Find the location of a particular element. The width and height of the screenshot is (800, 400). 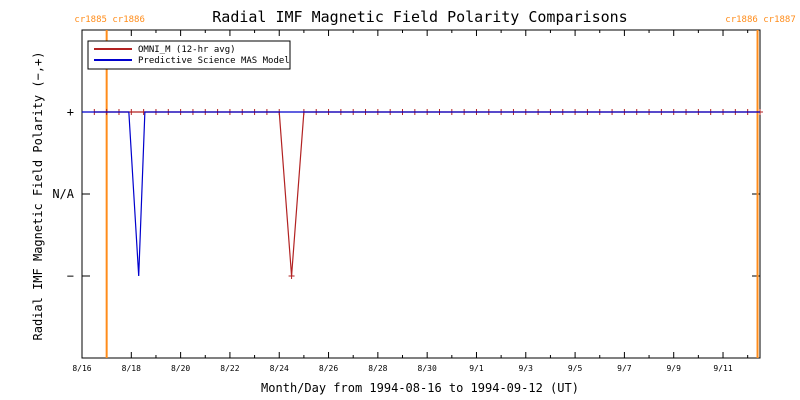

legend-box is located at coordinates (189, 55).